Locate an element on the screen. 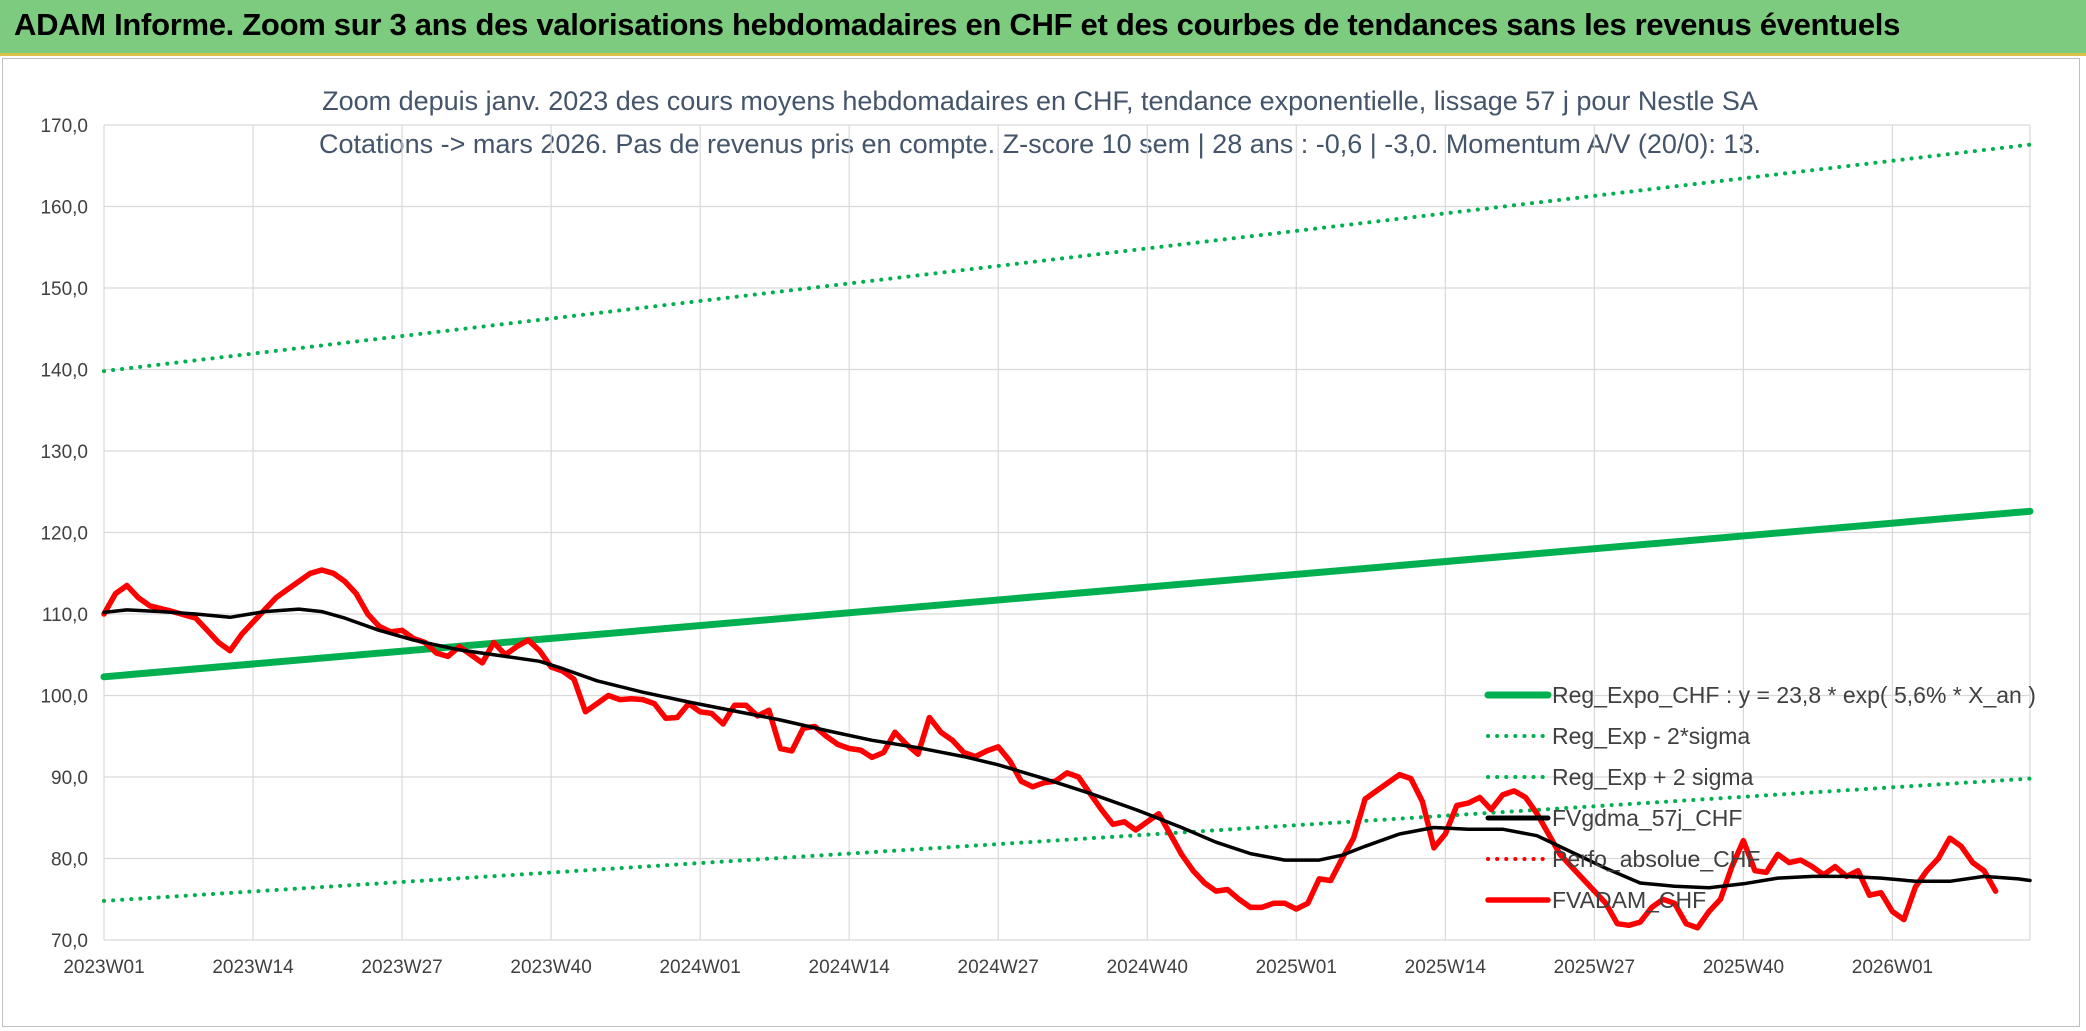  x-tick-label: 2025W01 is located at coordinates (1296, 967).